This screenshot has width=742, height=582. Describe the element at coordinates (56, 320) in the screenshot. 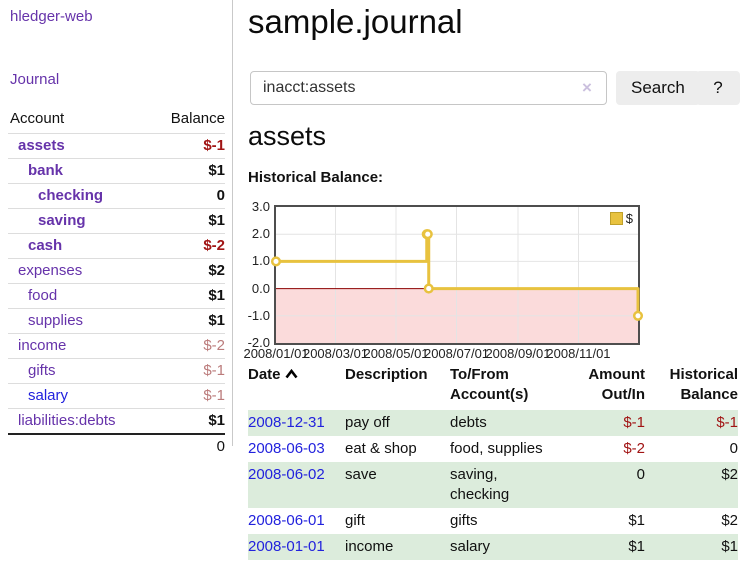

I see `account-link-supplies: supplies` at that location.